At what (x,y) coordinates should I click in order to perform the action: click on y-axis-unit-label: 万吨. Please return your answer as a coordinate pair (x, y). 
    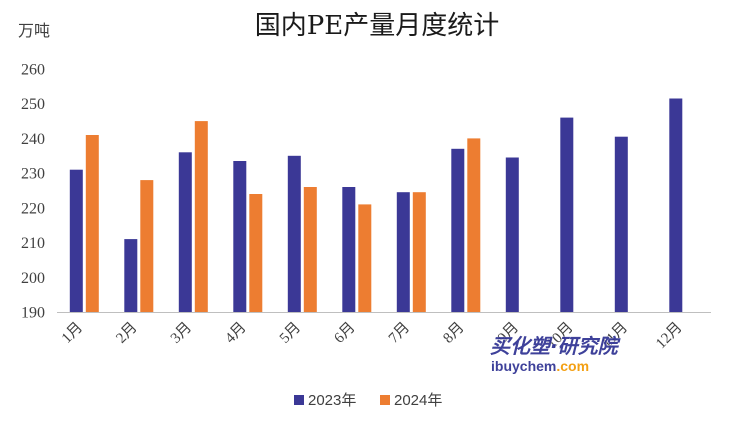
    Looking at the image, I should click on (34, 31).